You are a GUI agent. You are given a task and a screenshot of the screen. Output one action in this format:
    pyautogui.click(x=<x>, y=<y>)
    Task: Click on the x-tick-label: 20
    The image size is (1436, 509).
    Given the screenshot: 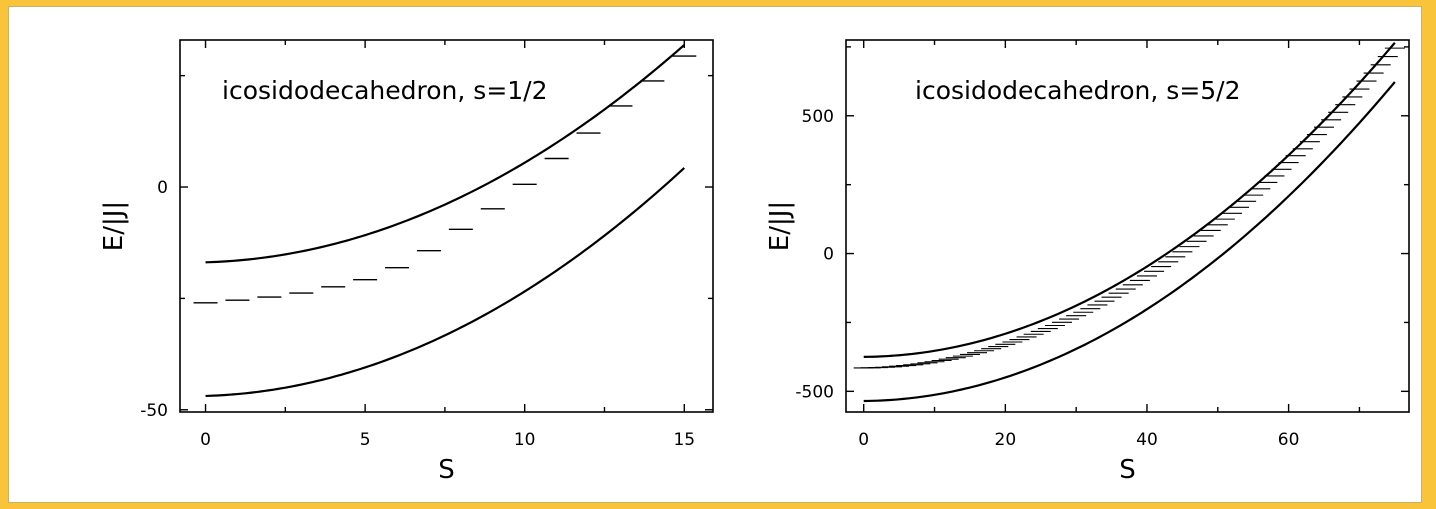 What is the action you would take?
    pyautogui.click(x=1006, y=440)
    